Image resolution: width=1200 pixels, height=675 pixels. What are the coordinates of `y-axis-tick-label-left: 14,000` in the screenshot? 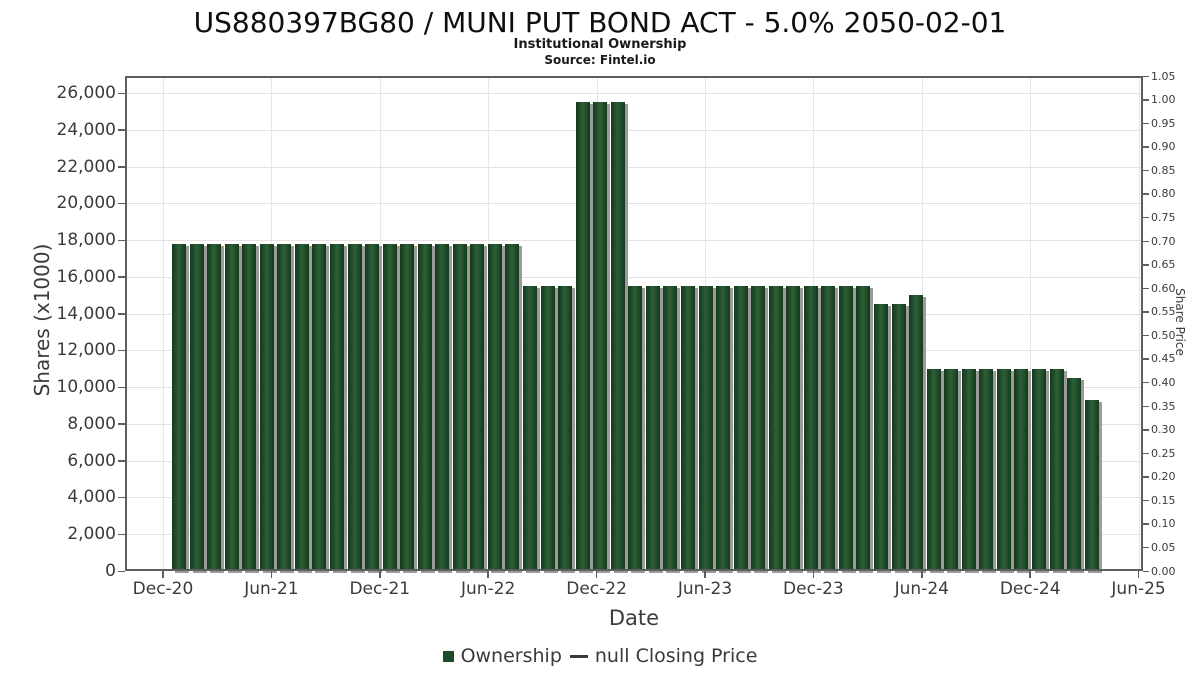 It's located at (86, 313).